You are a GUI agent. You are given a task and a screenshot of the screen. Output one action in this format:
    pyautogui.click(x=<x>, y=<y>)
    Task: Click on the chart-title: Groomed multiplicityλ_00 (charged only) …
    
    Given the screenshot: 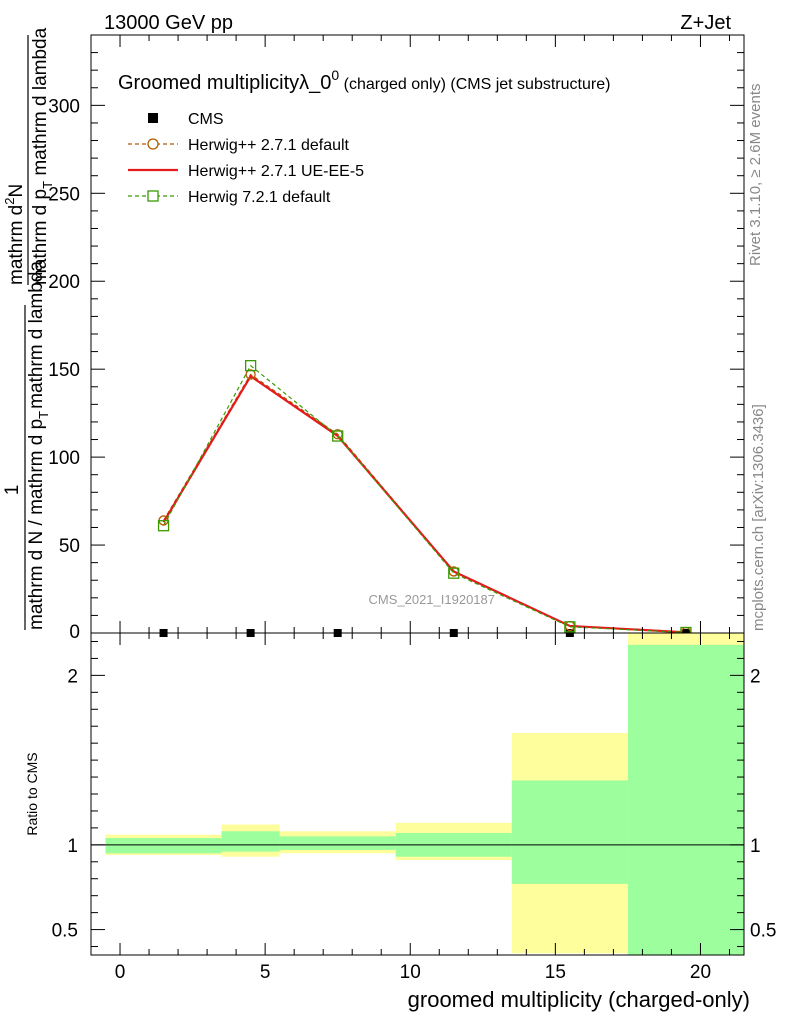 What is the action you would take?
    pyautogui.click(x=364, y=80)
    